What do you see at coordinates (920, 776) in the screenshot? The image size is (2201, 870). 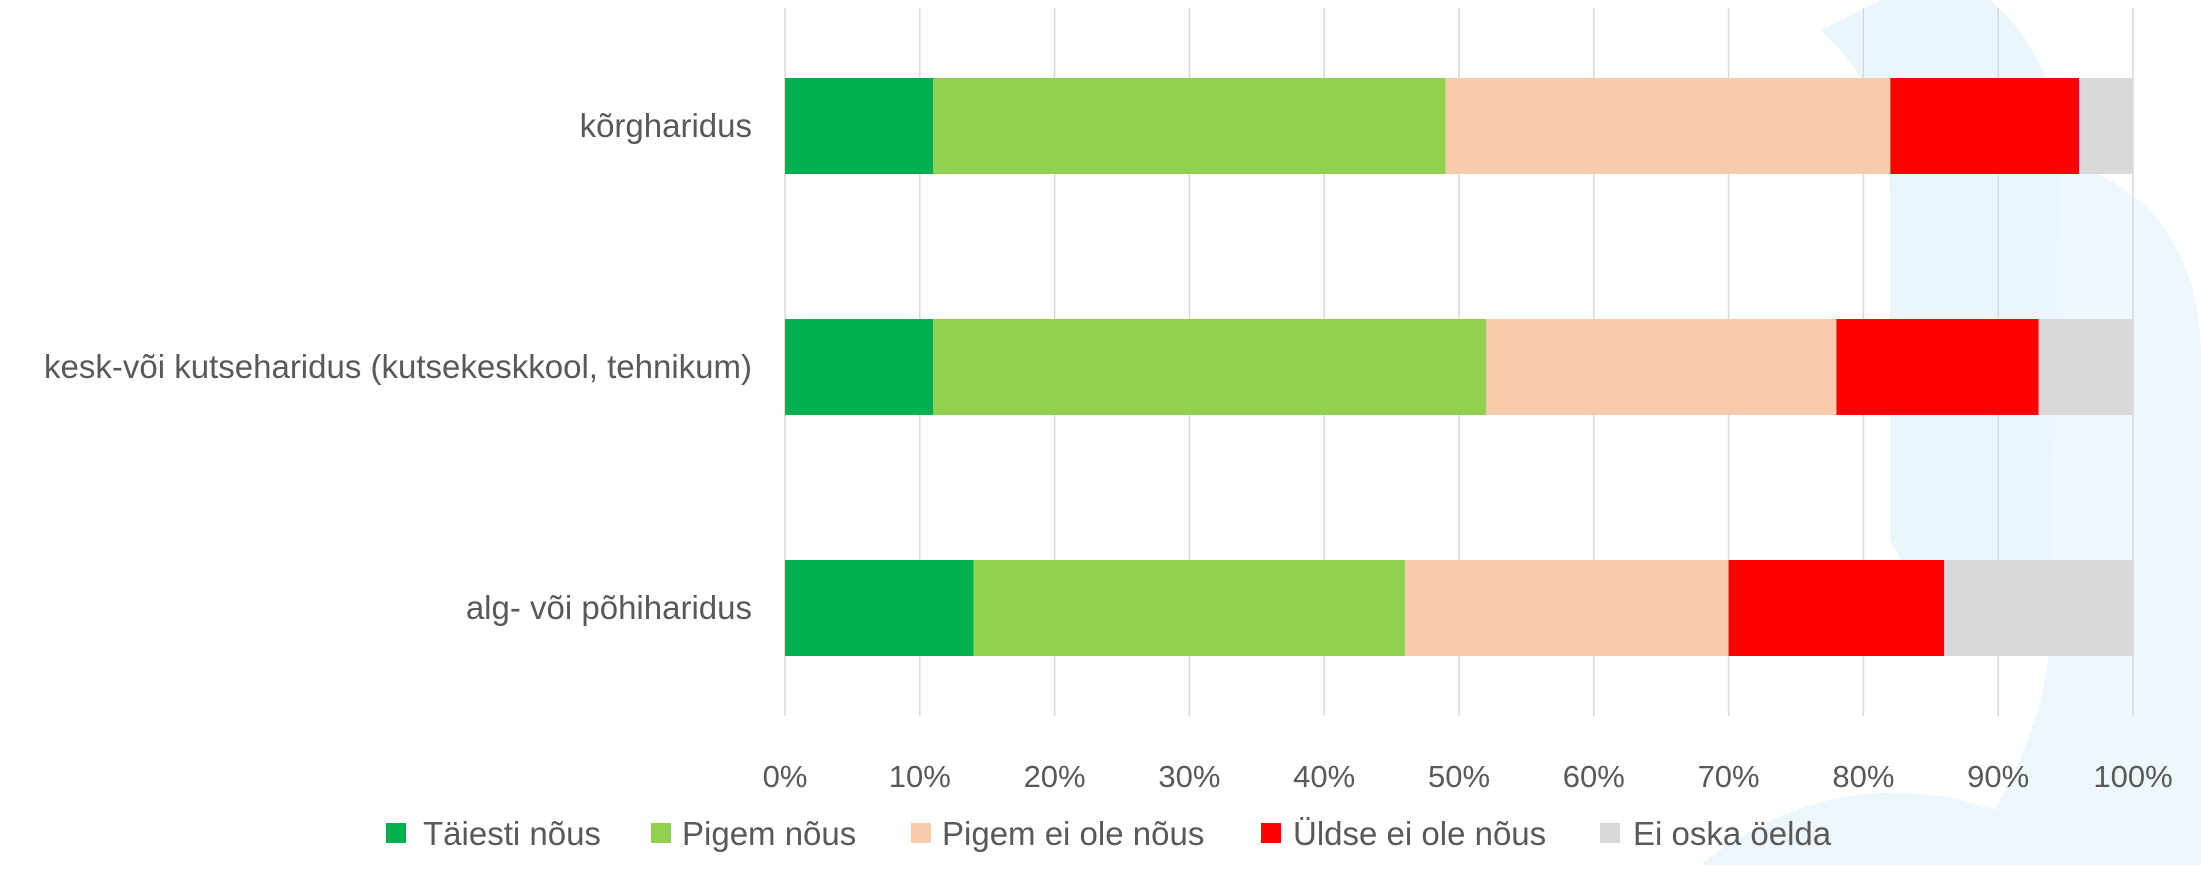 I see `x-tick-label: 10%` at bounding box center [920, 776].